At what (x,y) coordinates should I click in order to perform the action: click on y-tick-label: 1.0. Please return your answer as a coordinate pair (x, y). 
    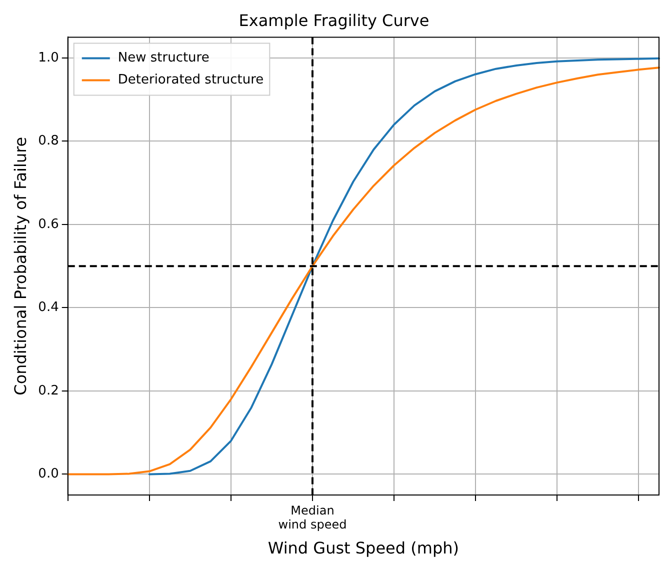
    Looking at the image, I should click on (48, 58).